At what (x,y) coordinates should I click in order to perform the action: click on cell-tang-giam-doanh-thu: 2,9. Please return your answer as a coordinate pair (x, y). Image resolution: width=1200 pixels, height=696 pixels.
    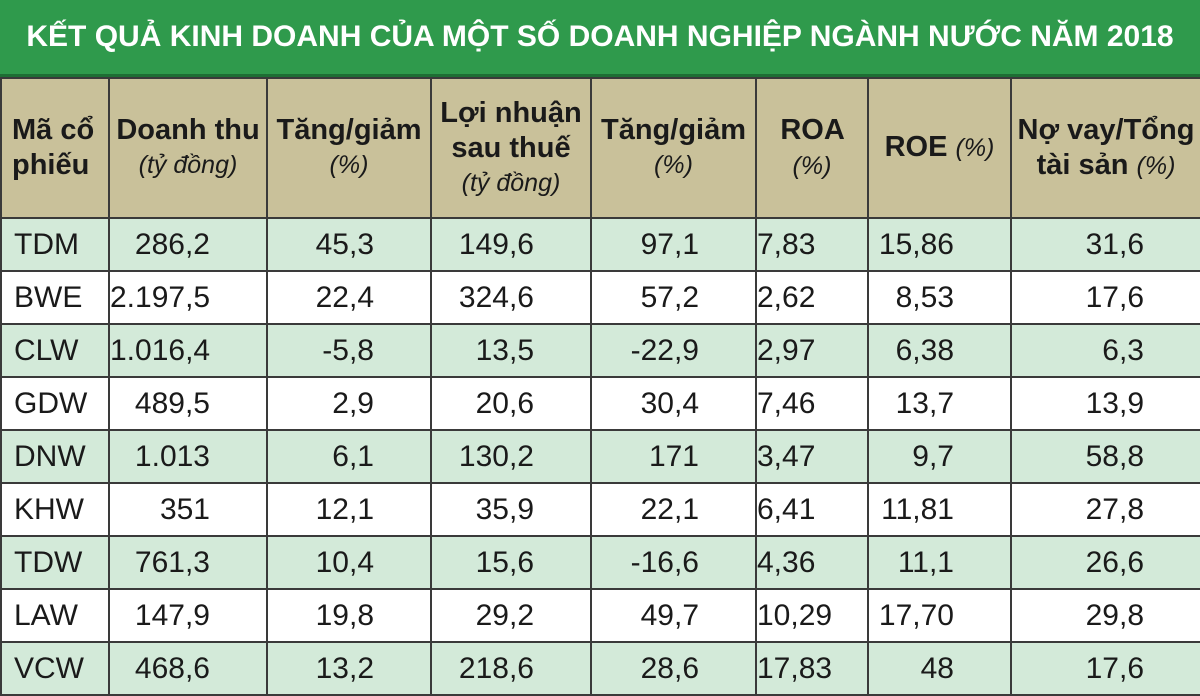
    Looking at the image, I should click on (349, 403).